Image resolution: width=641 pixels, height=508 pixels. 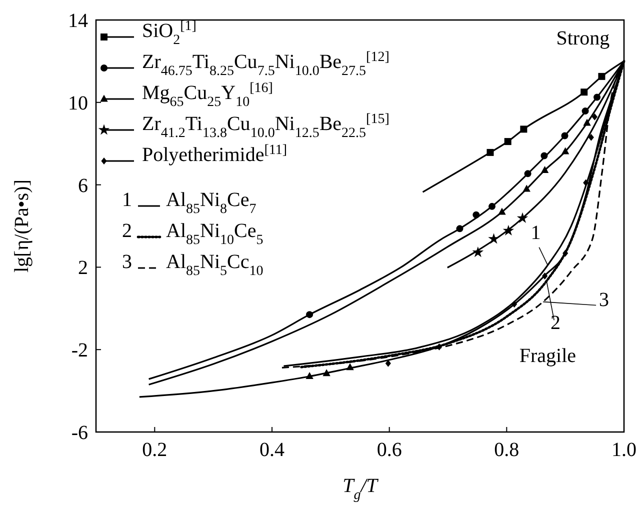 What do you see at coordinates (127, 231) in the screenshot?
I see `text: 2` at bounding box center [127, 231].